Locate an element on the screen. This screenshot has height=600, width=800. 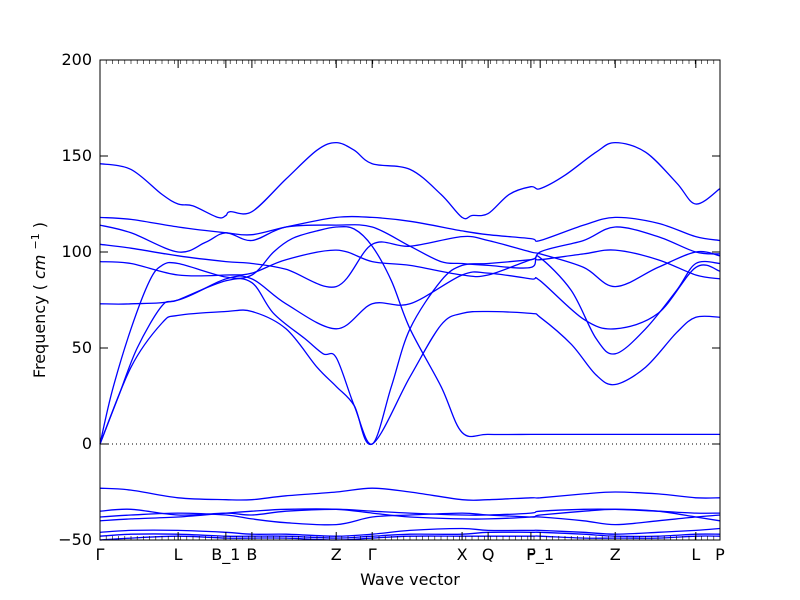
y-axis-label-open-paren: ( is located at coordinates (39, 287).